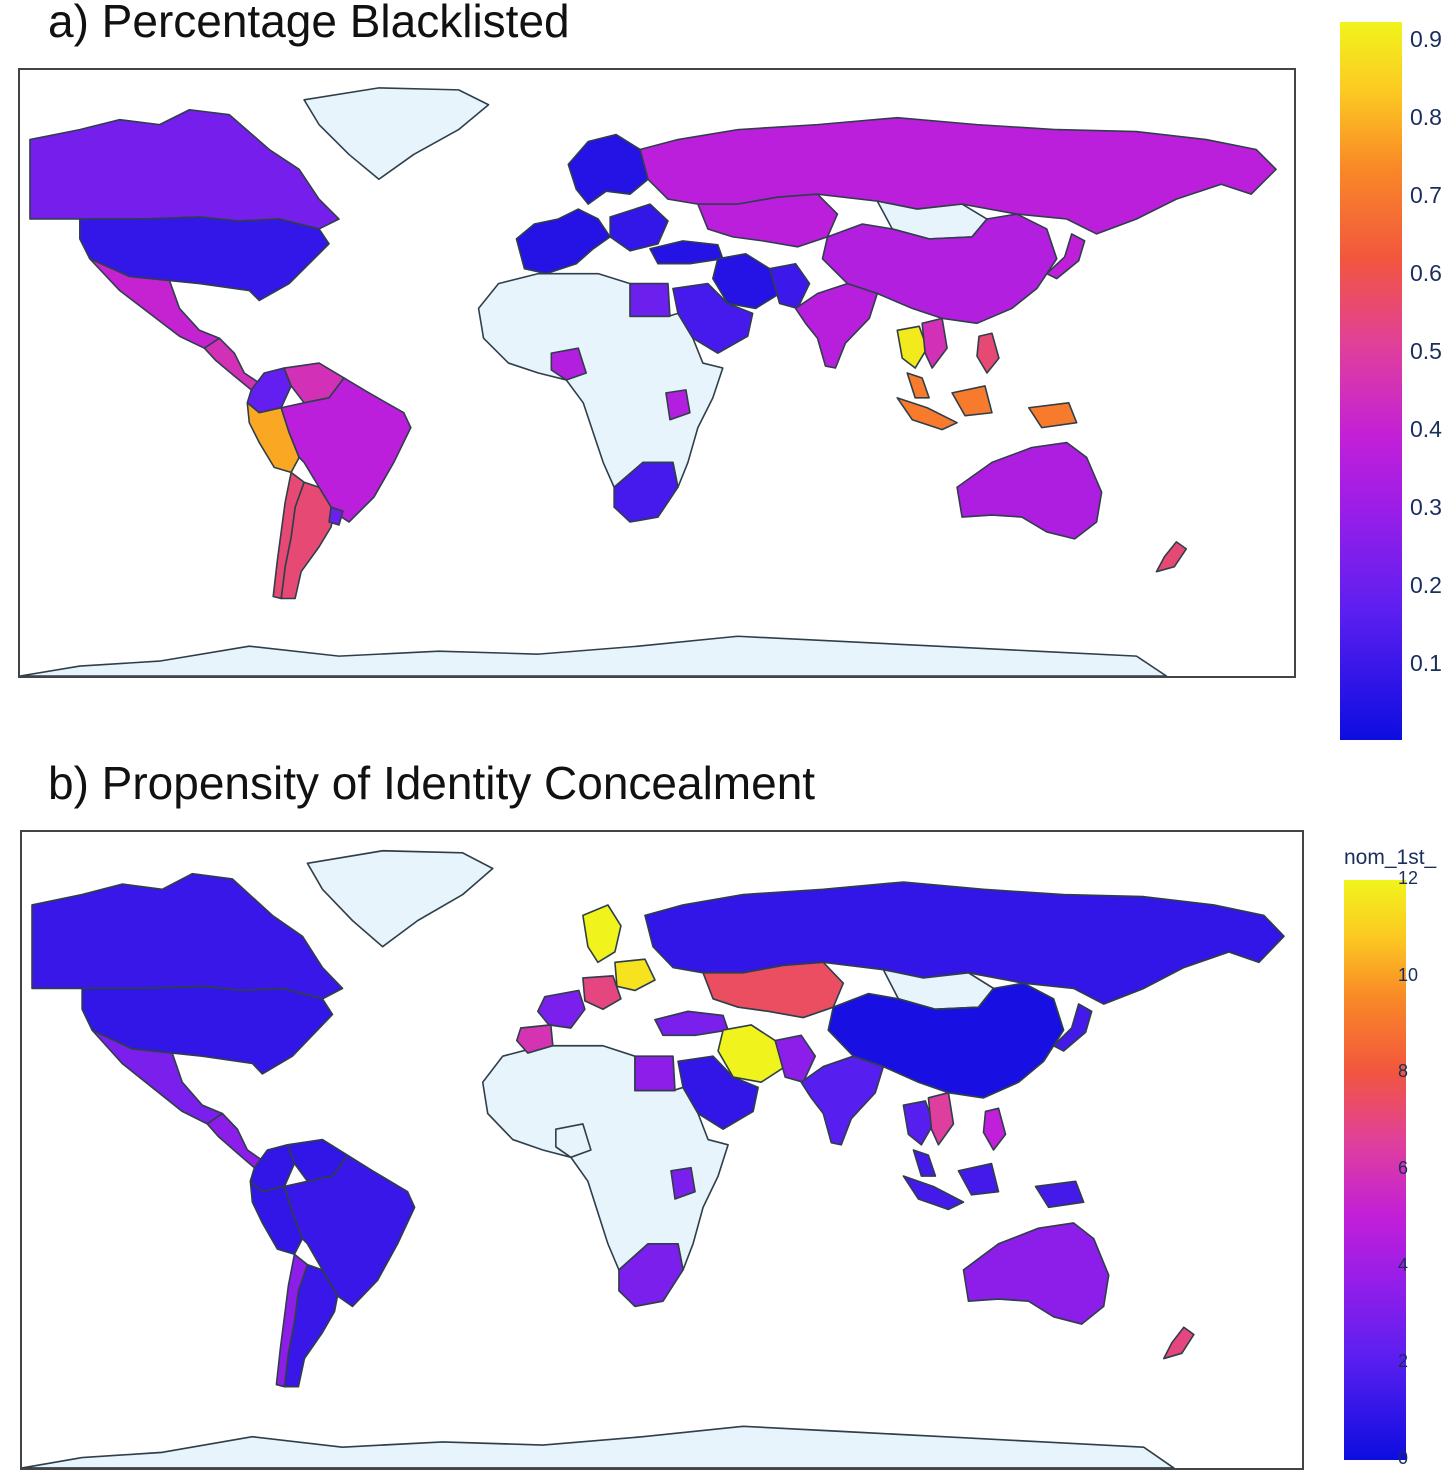 The height and width of the screenshot is (1476, 1456). What do you see at coordinates (309, 23) in the screenshot?
I see `panel-a-title: a) Percentage Blacklisted` at bounding box center [309, 23].